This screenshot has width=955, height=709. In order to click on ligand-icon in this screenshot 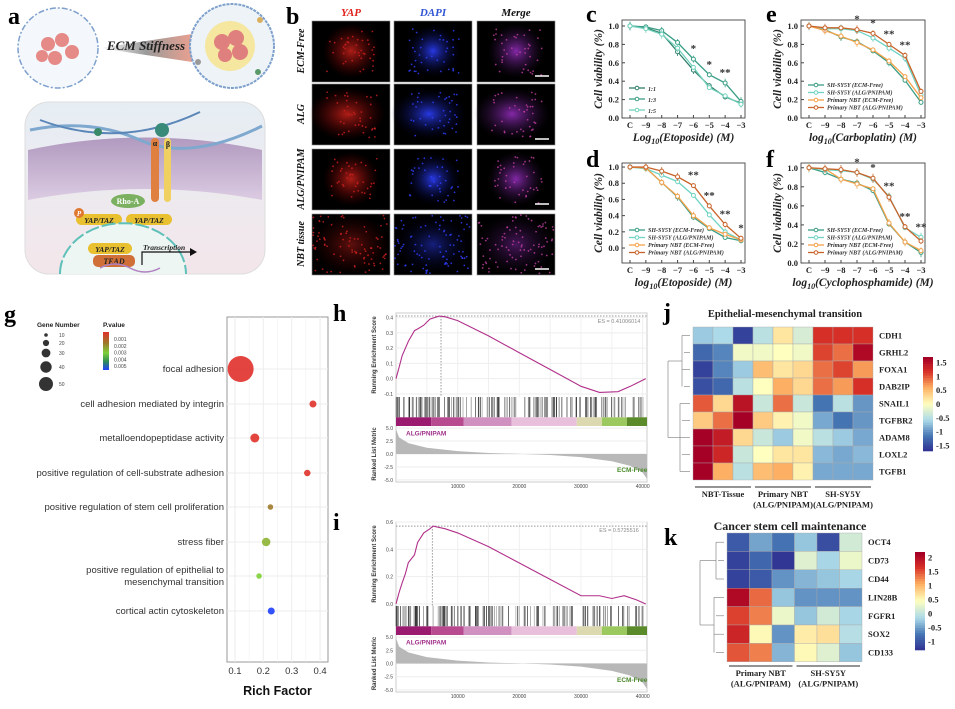, I will do `click(98, 132)`.